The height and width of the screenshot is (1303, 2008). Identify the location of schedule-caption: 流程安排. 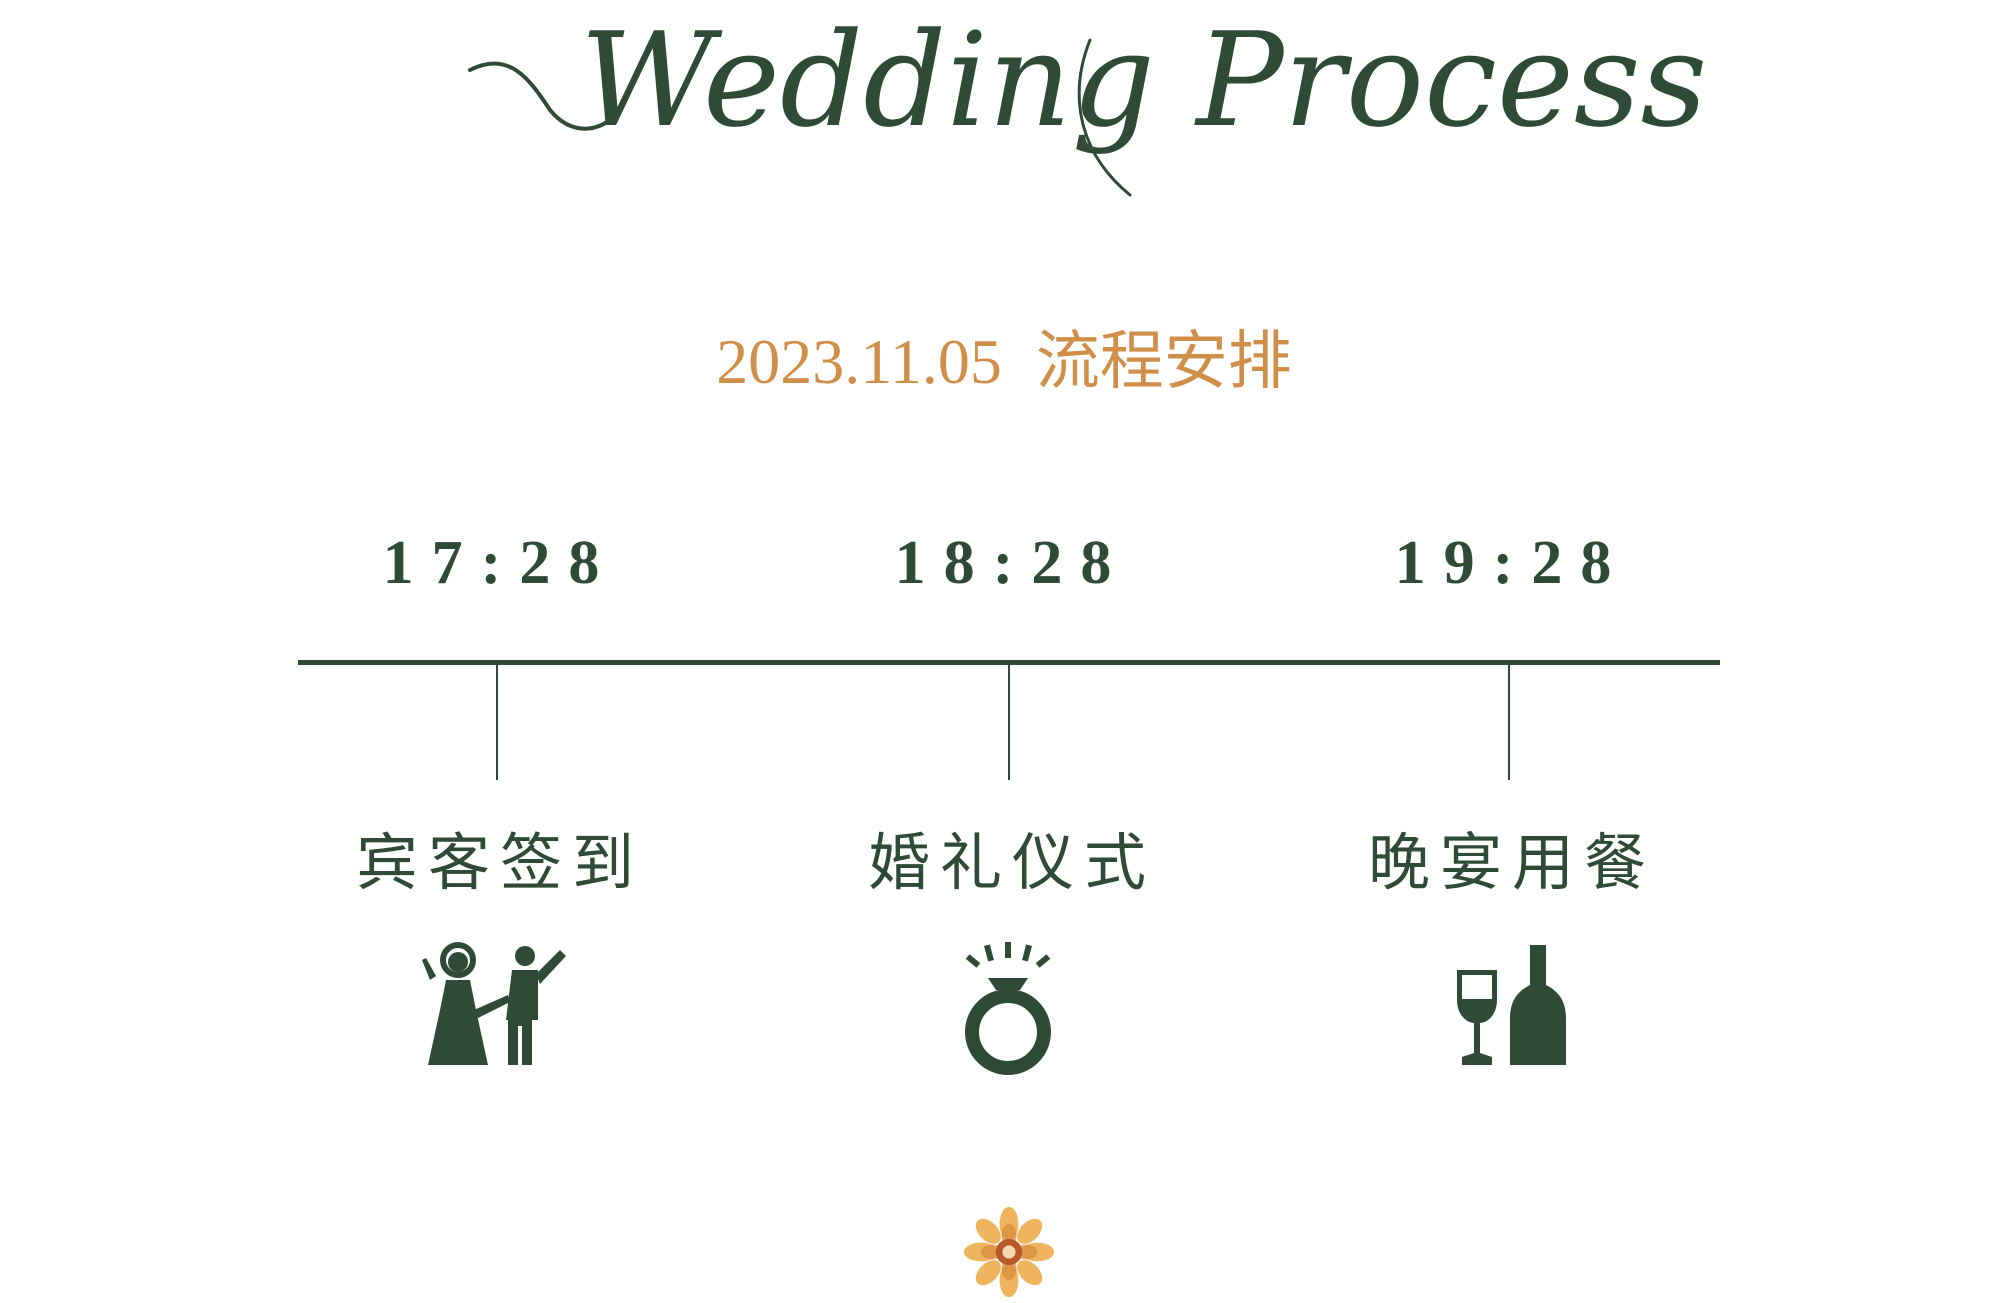
(1163, 361).